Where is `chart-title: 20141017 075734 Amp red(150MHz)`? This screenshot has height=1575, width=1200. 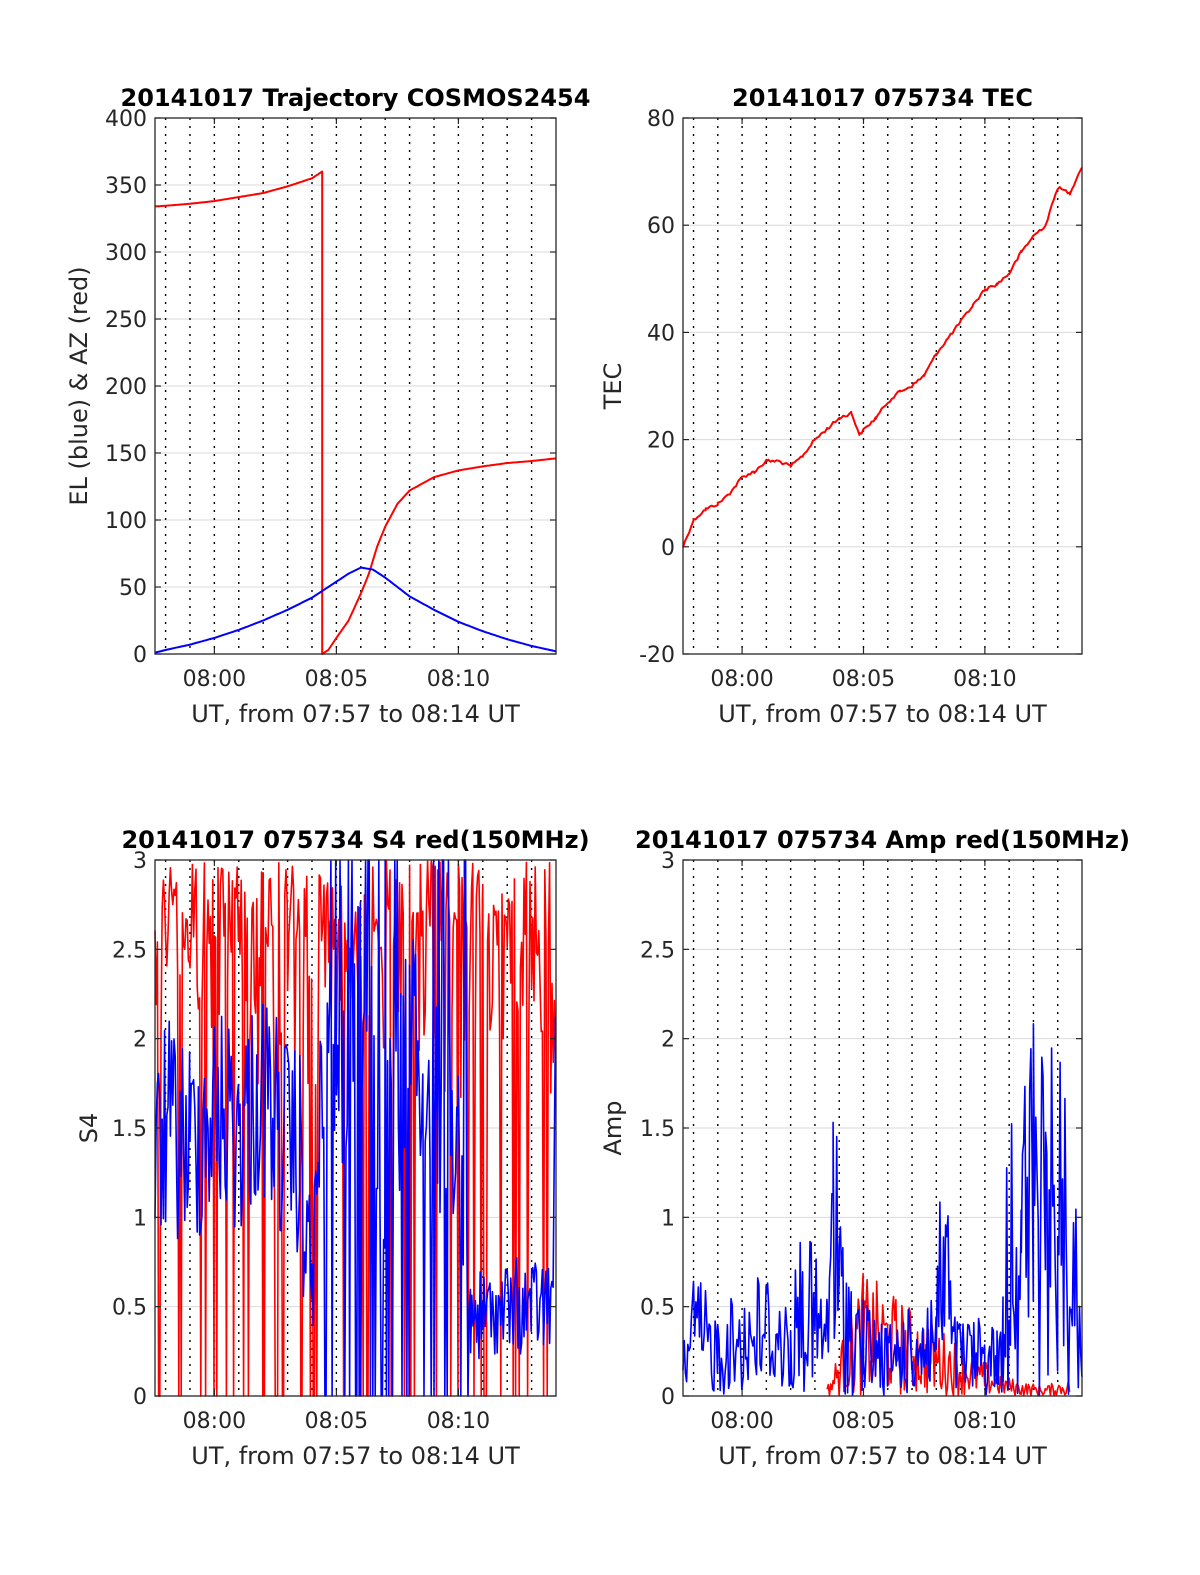
chart-title: 20141017 075734 Amp red(150MHz) is located at coordinates (882, 840).